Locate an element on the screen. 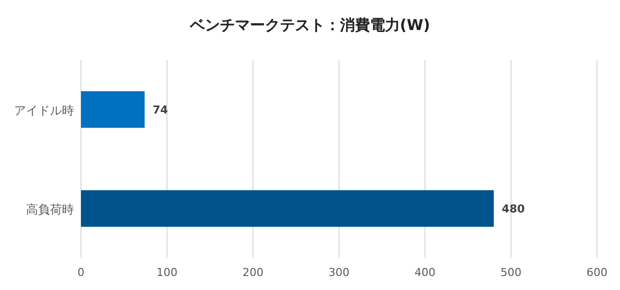 The width and height of the screenshot is (620, 290). xtick: 300 is located at coordinates (339, 272).